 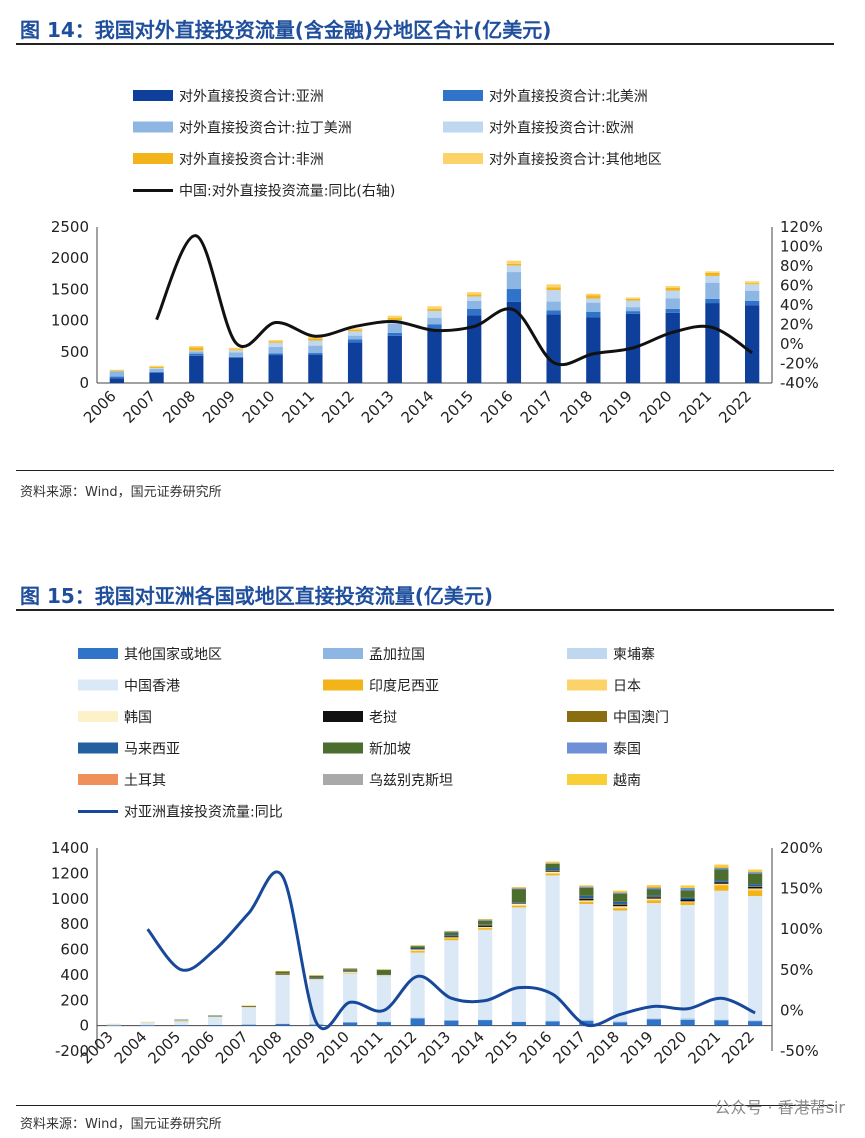 I want to click on fig14-y2-tick-7: 100%, so click(x=801, y=247).